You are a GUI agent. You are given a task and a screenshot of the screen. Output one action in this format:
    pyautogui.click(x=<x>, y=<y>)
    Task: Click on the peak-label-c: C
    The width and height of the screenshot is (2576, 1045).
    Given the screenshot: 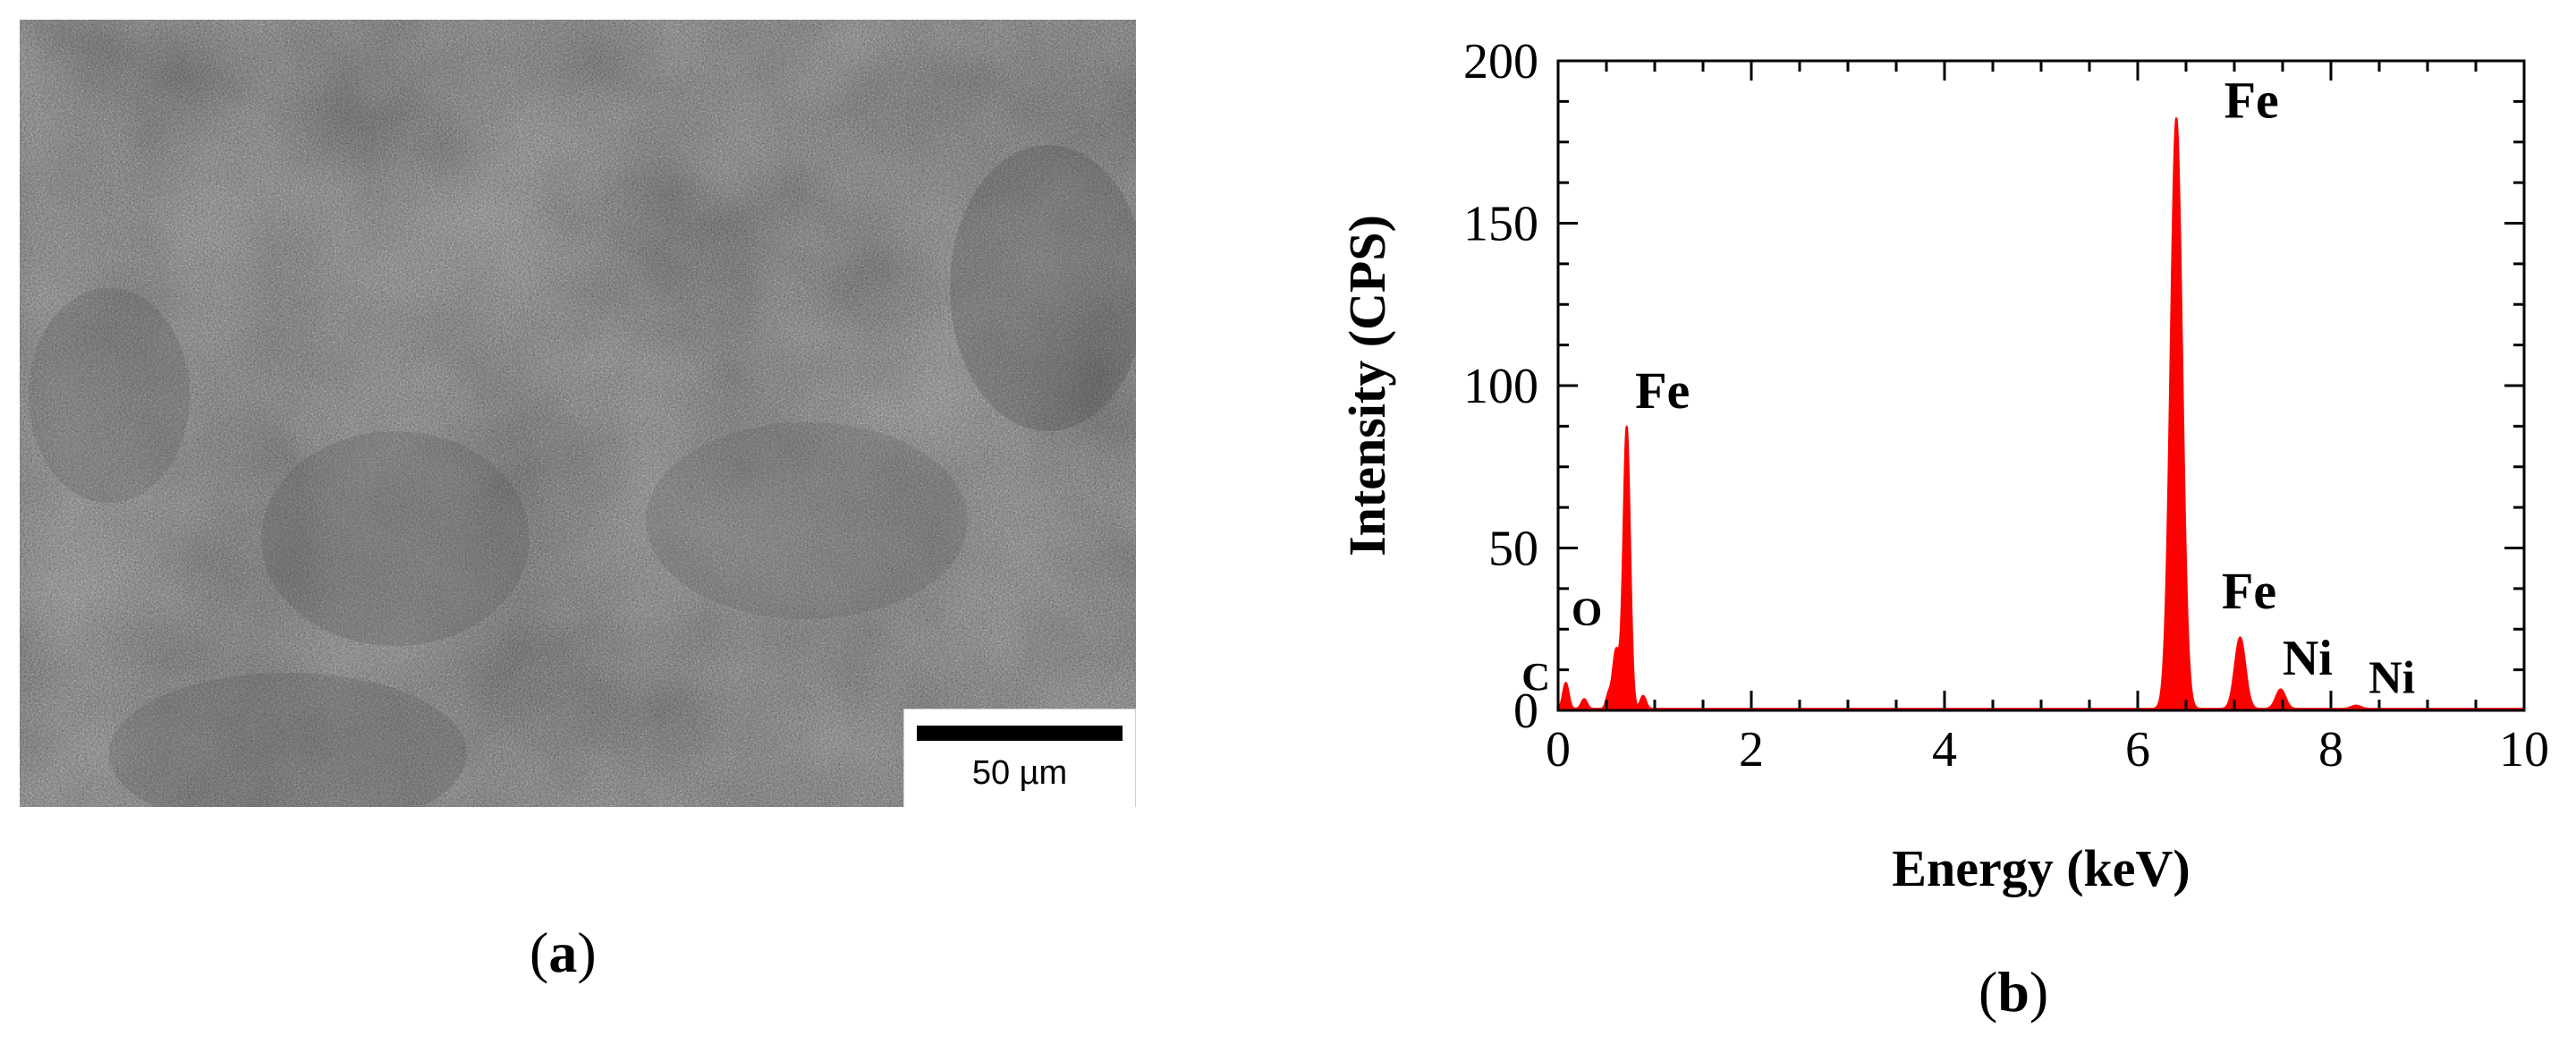 What is the action you would take?
    pyautogui.click(x=1535, y=677)
    